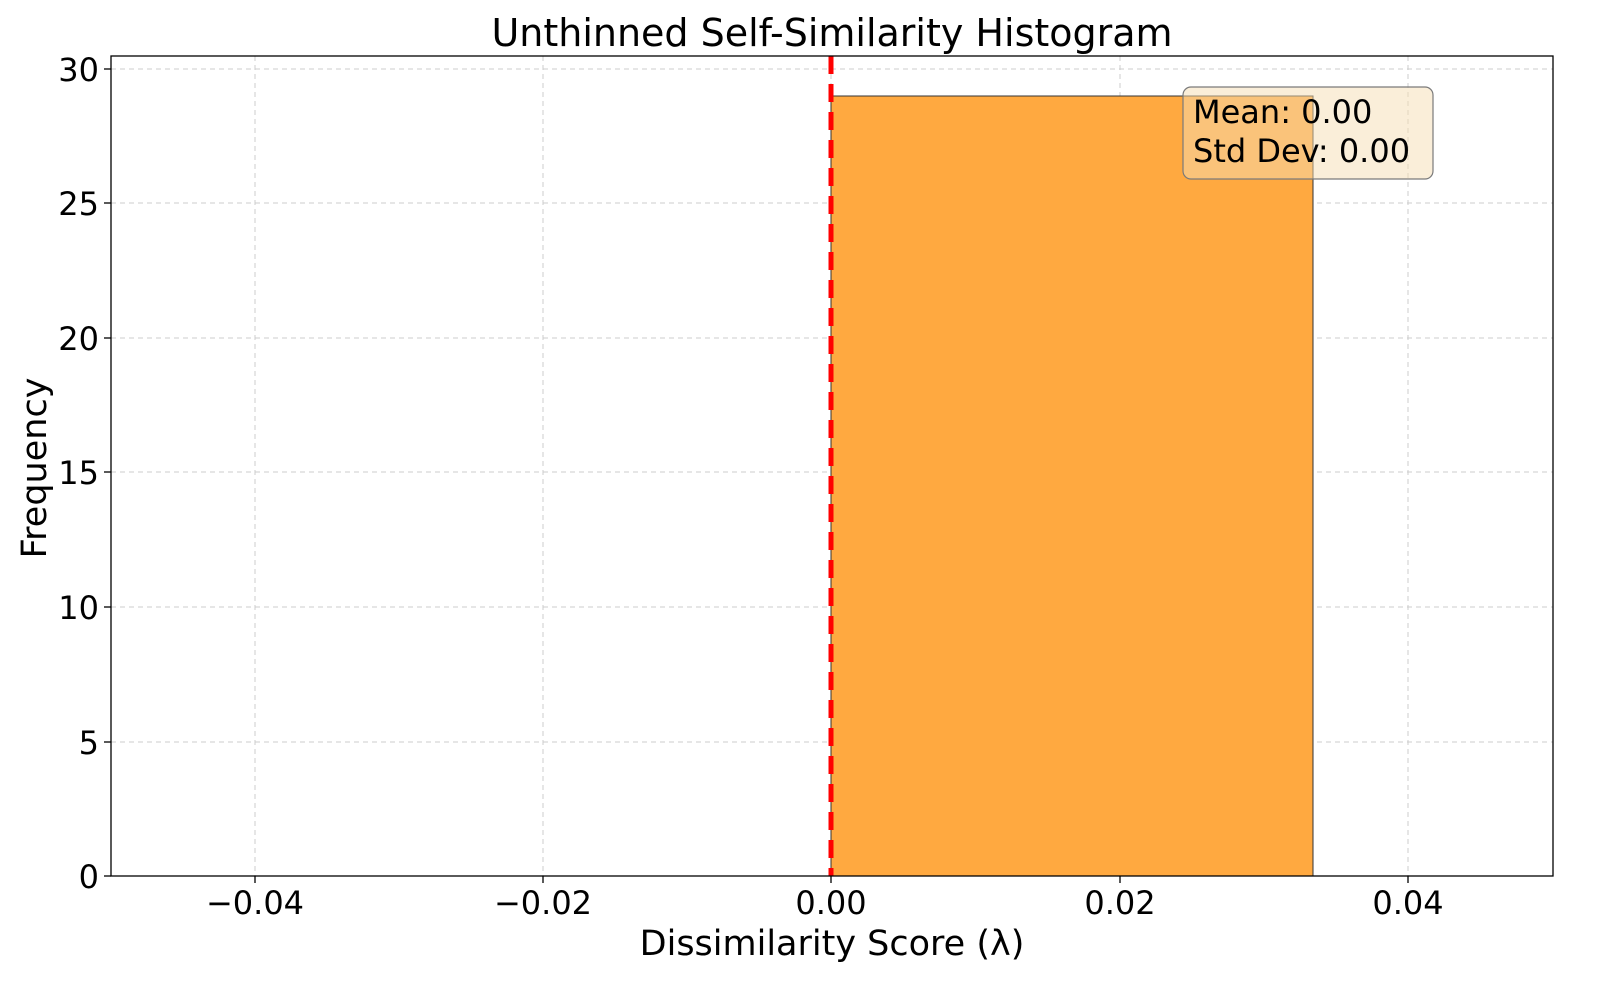 The height and width of the screenshot is (1000, 1600). What do you see at coordinates (255, 903) in the screenshot?
I see `x-tick-label: −0.04` at bounding box center [255, 903].